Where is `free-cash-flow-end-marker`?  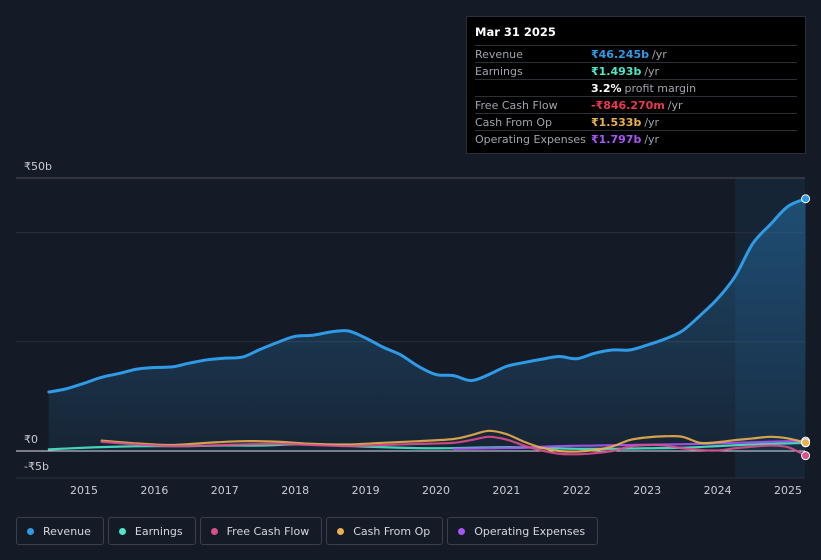 free-cash-flow-end-marker is located at coordinates (806, 456).